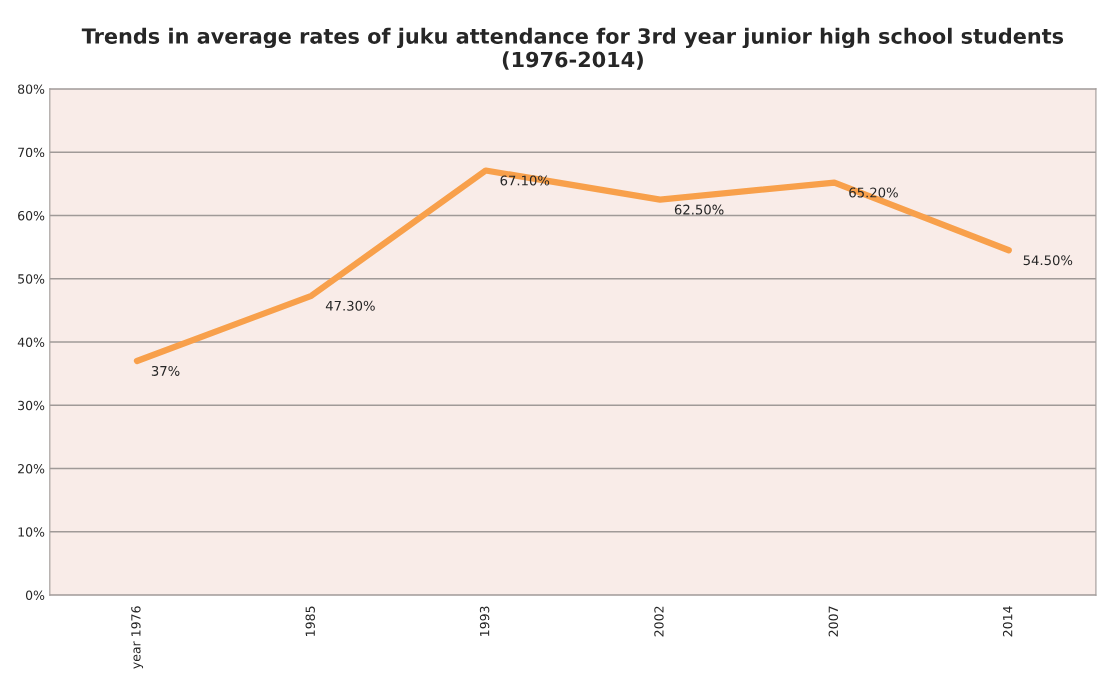 This screenshot has width=1107, height=684. What do you see at coordinates (659, 621) in the screenshot?
I see `x-tick-label: 2002` at bounding box center [659, 621].